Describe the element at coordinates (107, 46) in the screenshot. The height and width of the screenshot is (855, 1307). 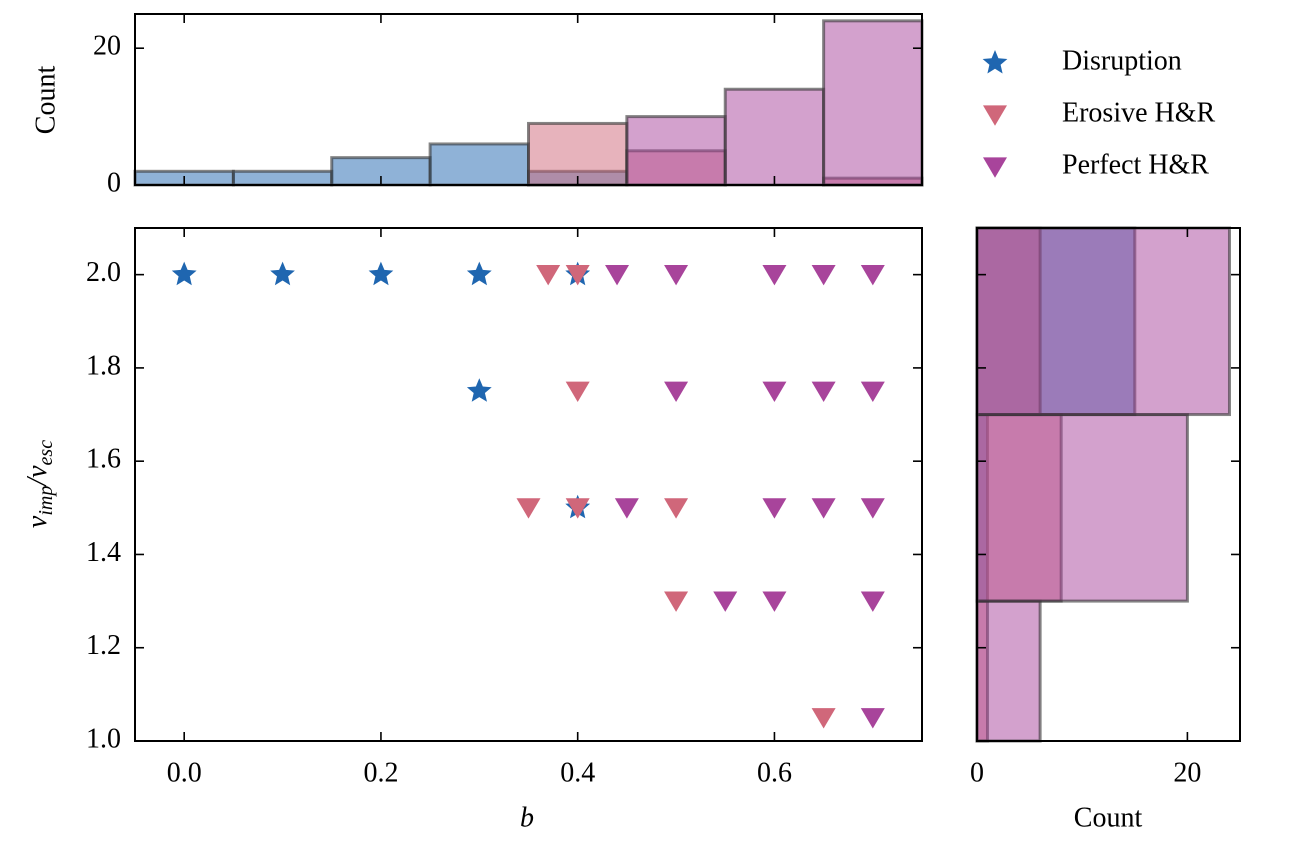
I see `y-tick-label: 20` at that location.